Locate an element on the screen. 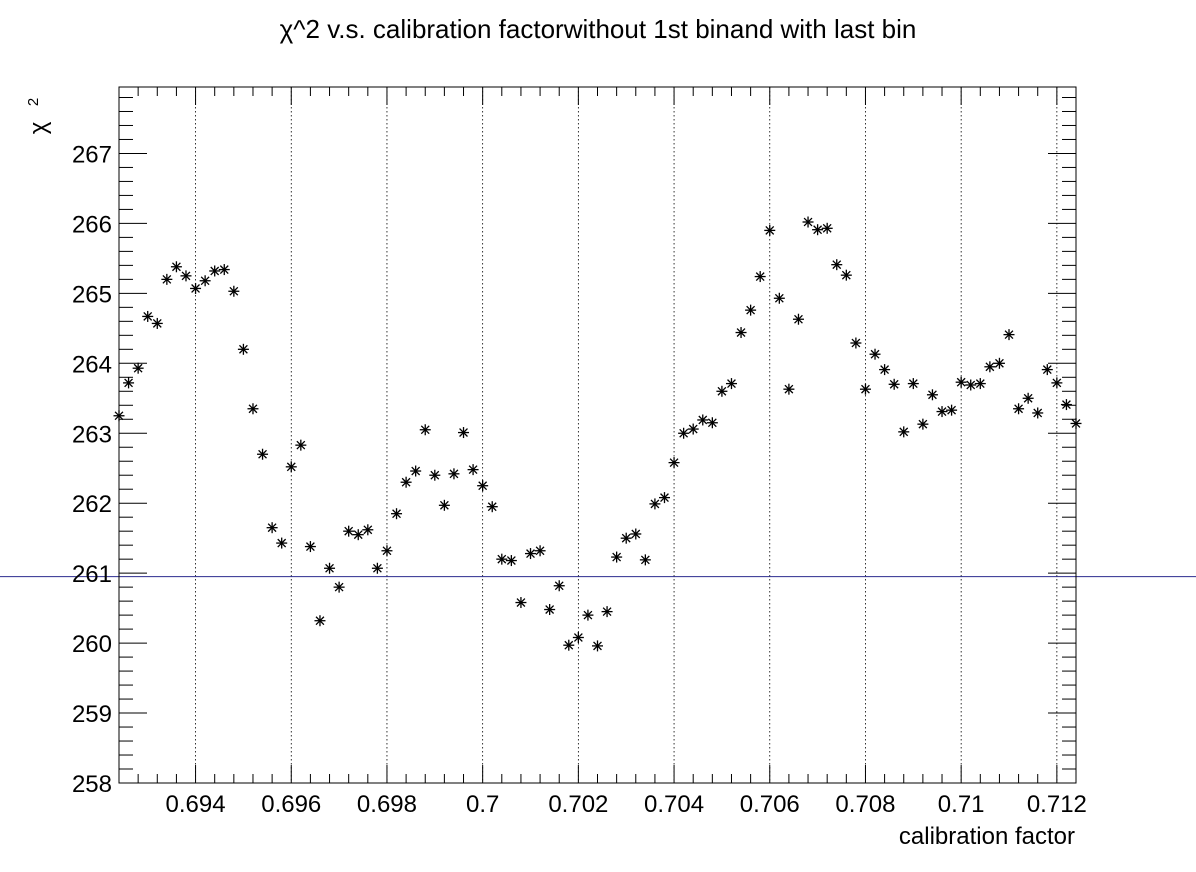 The image size is (1196, 872). x-axis-label: calibration factor is located at coordinates (987, 836).